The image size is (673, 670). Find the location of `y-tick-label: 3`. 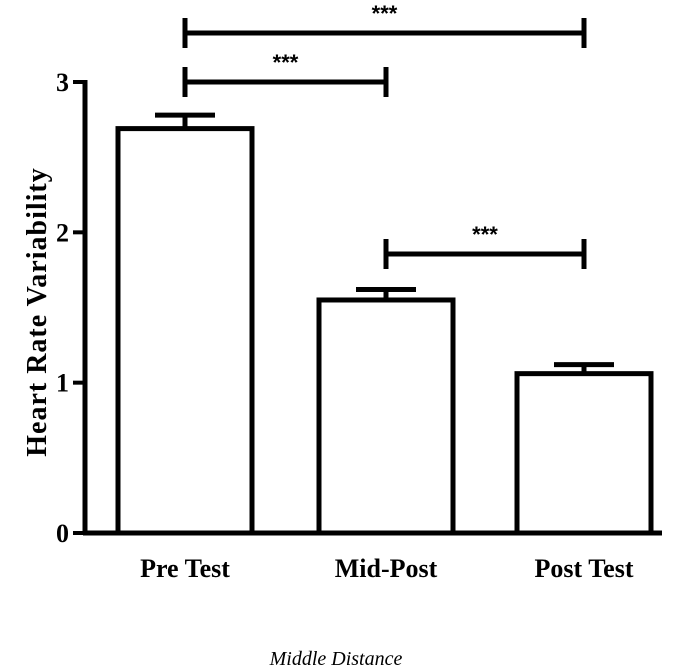

y-tick-label: 3 is located at coordinates (62, 82).